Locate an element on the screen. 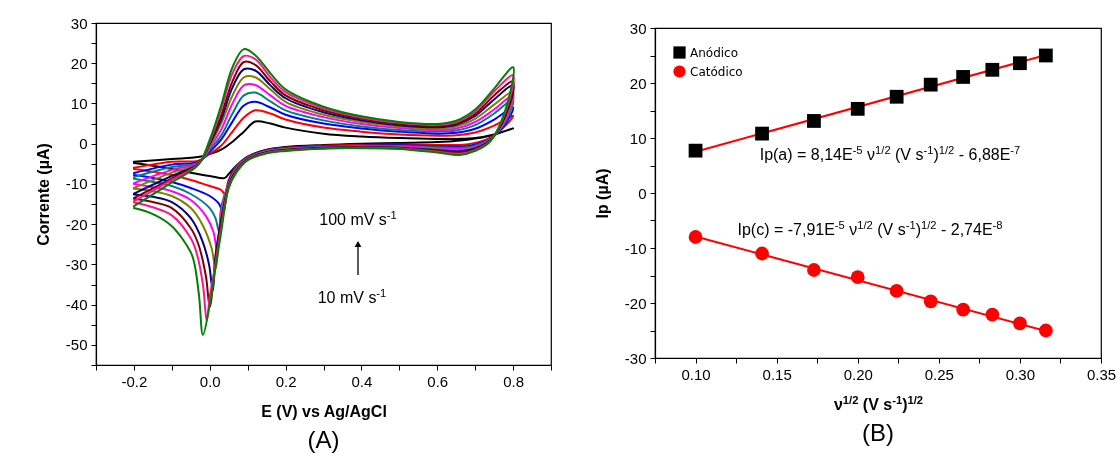  annotation: 100 mV s$^{-1}$ is located at coordinates (358, 218).